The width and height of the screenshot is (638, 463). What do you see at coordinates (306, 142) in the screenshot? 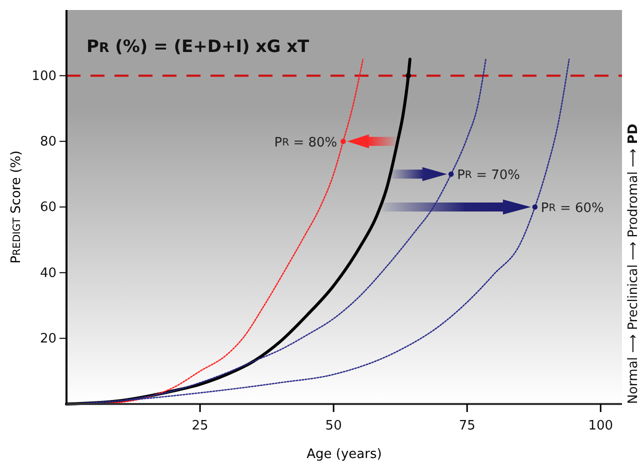
I see `annotation: PR = 80%` at bounding box center [306, 142].